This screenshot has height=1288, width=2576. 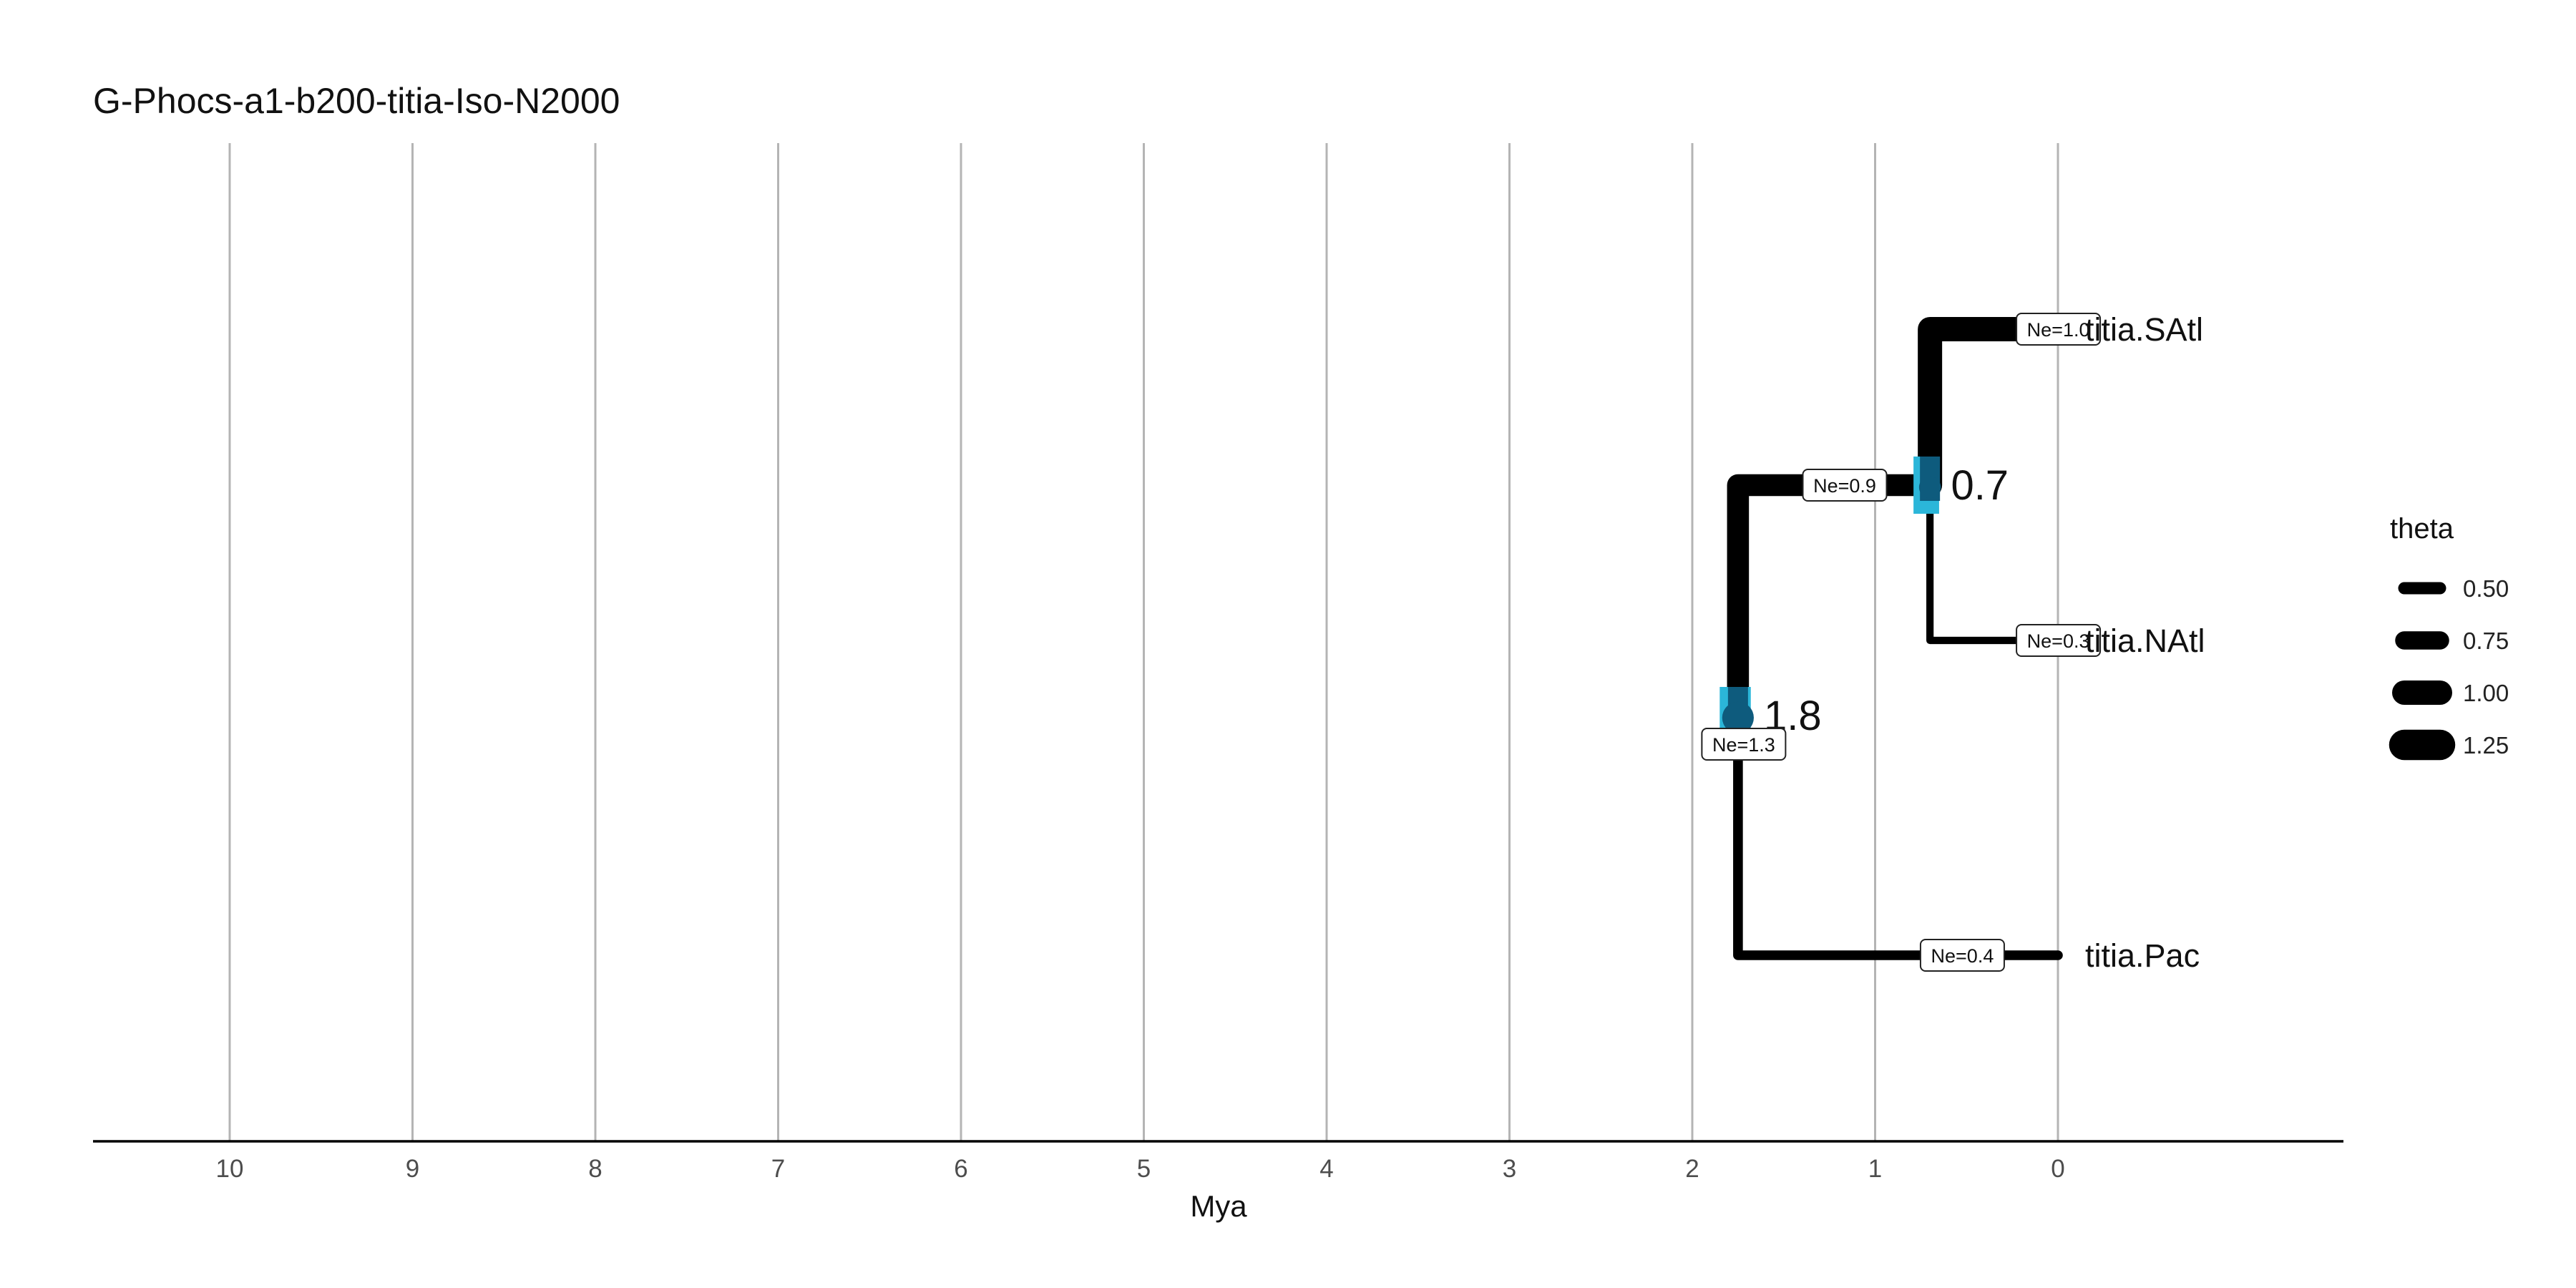 I want to click on ne-label-NAtl-text: Ne=0.3, so click(x=2058, y=641).